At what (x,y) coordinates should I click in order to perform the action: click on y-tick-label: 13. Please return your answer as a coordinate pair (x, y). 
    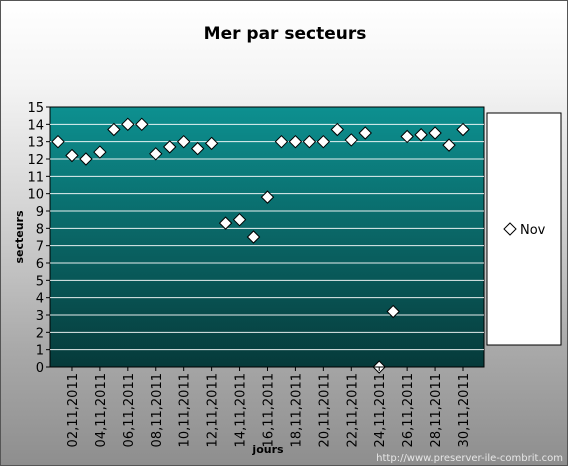
    Looking at the image, I should click on (35, 143).